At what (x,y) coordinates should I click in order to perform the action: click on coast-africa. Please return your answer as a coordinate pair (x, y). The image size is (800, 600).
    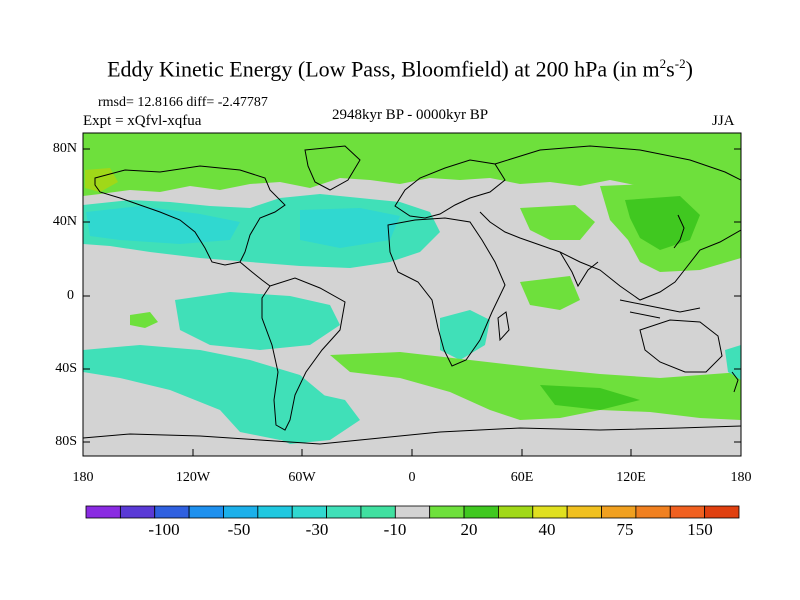
    Looking at the image, I should click on (446, 292).